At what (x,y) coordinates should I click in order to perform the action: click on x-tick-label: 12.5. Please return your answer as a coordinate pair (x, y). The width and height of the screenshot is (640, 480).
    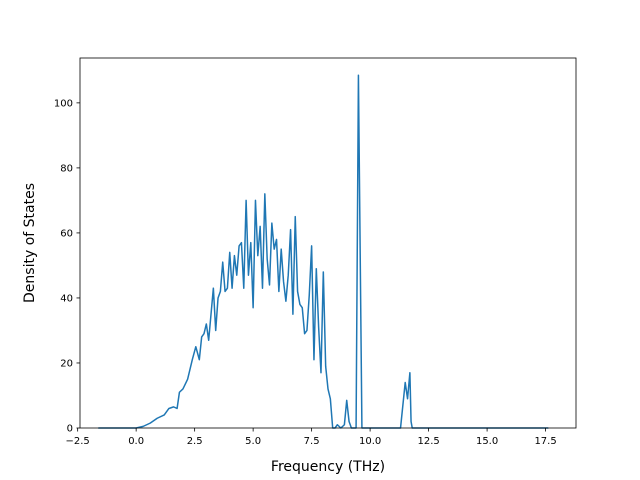
    Looking at the image, I should click on (428, 441).